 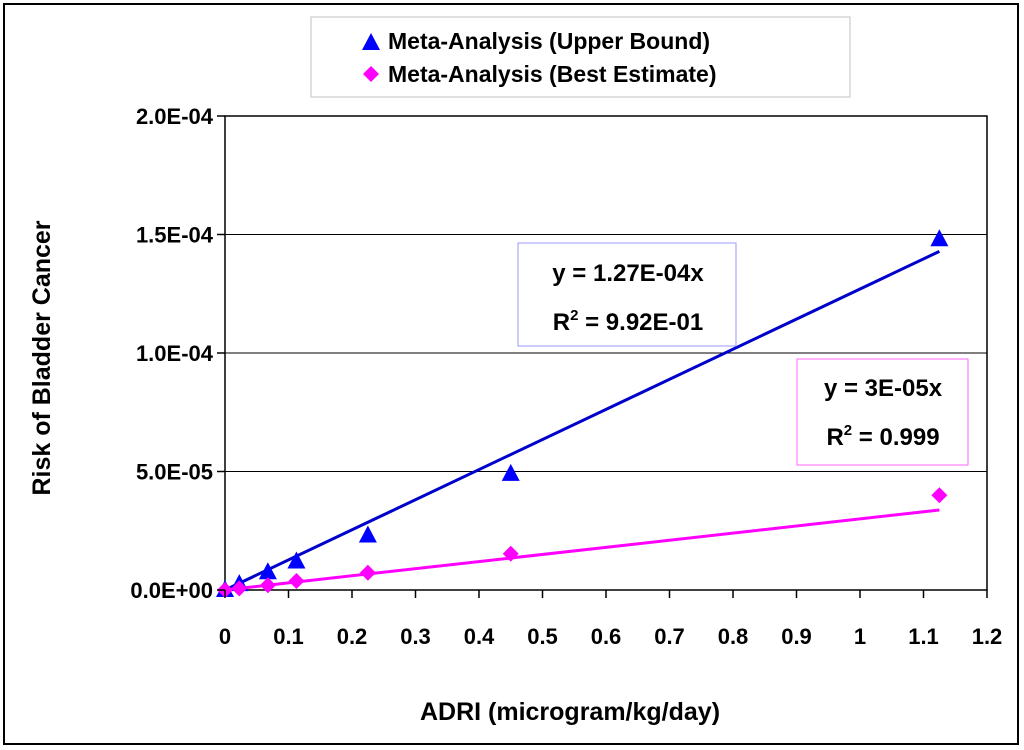 I want to click on equation-text: y = 3E-05x, so click(x=883, y=388).